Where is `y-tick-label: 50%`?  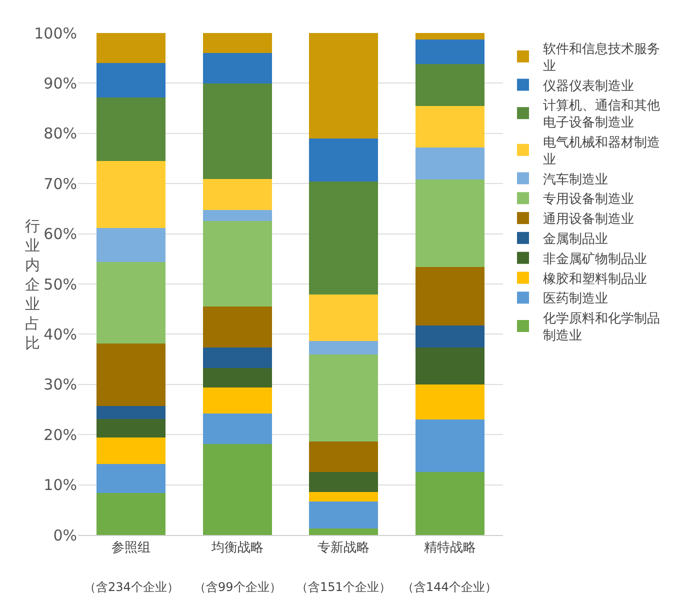
y-tick-label: 50% is located at coordinates (60, 284).